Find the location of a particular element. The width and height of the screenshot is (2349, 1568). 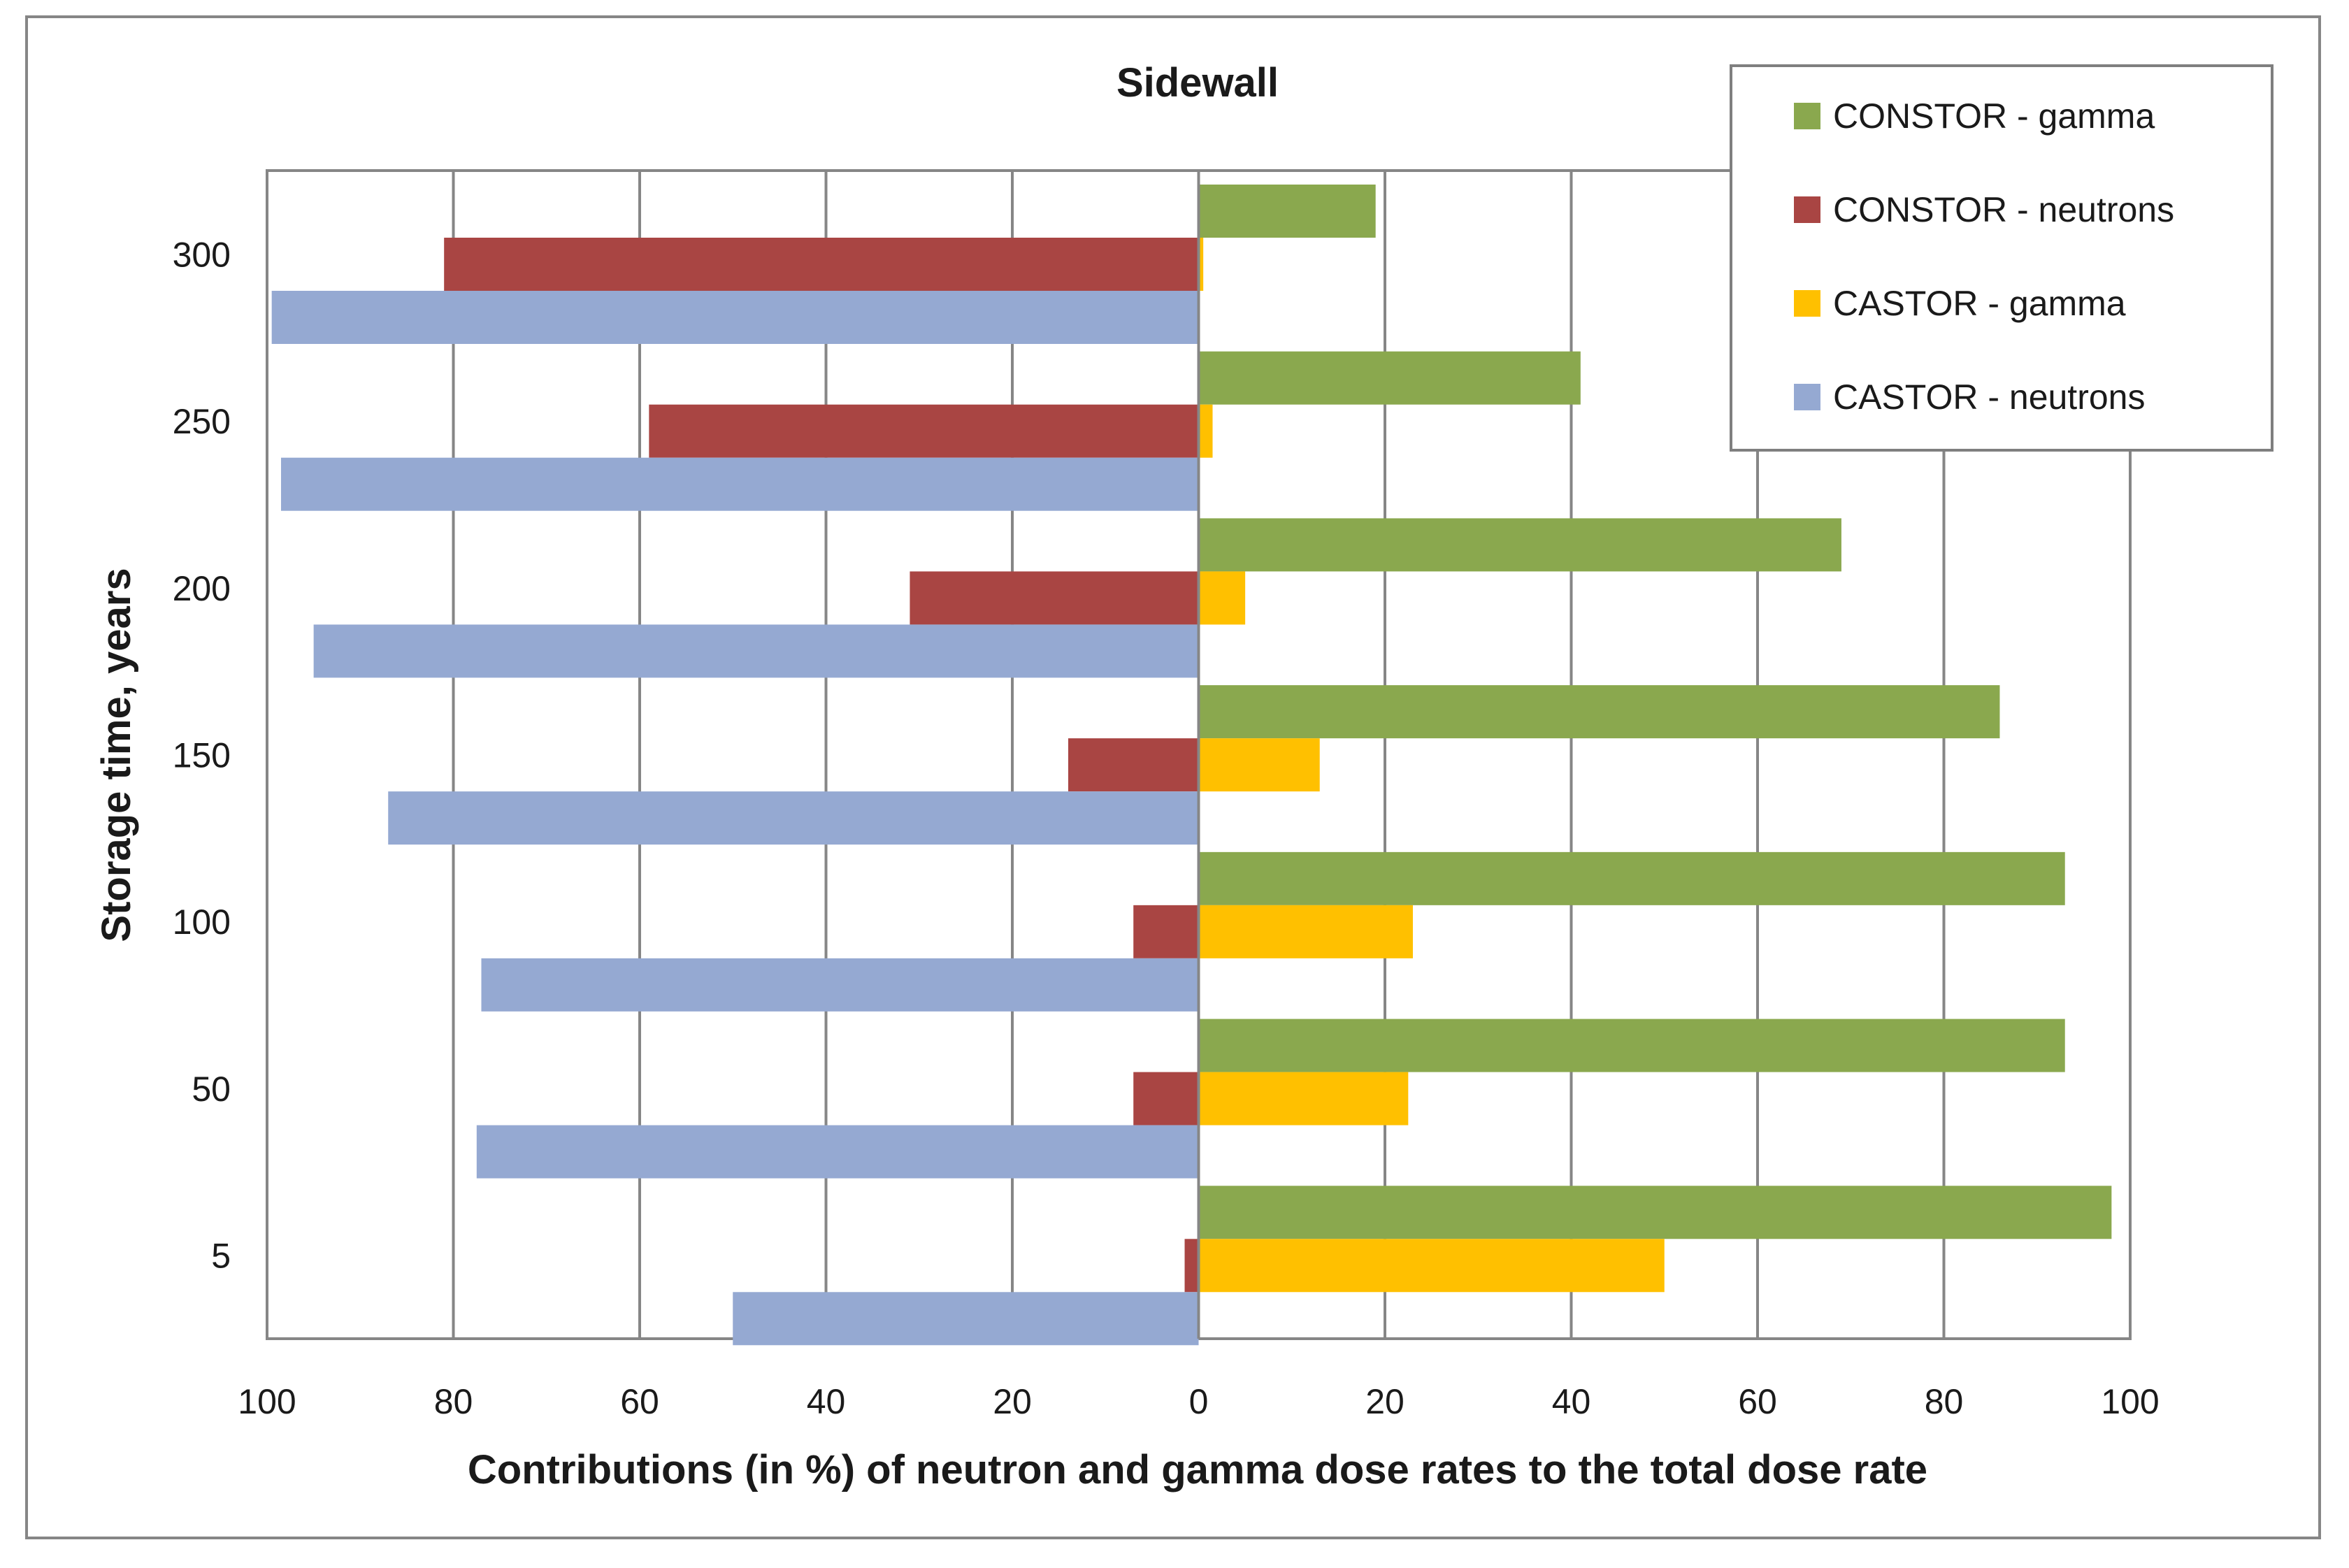

legend-label: CONSTOR - neutrons is located at coordinates (2003, 209).